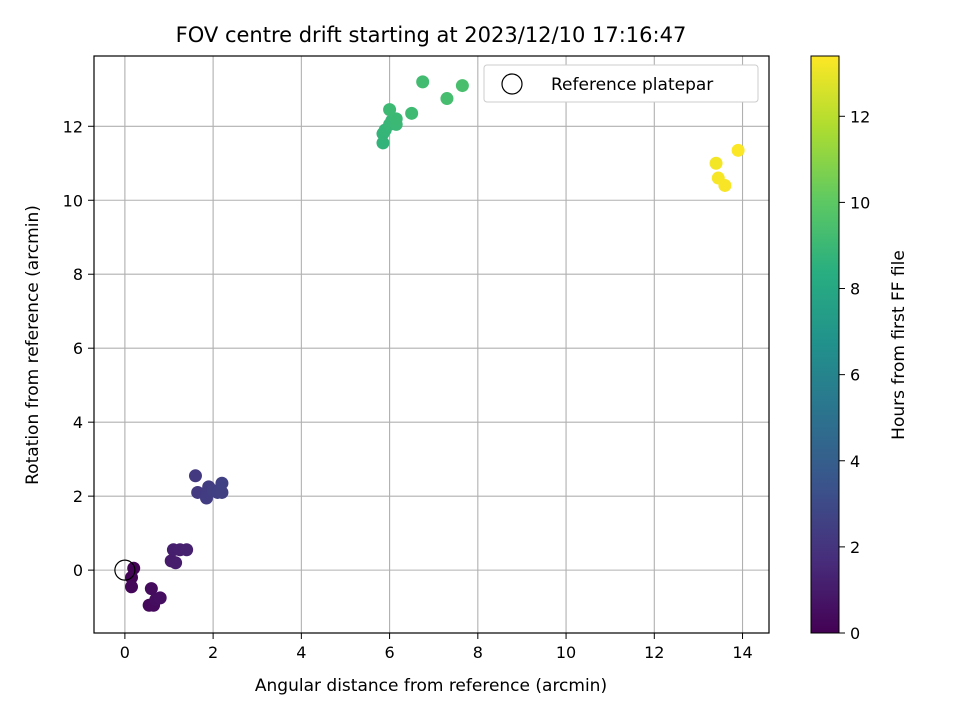 Image resolution: width=960 pixels, height=724 pixels. I want to click on y-tick-label: 2, so click(78, 496).